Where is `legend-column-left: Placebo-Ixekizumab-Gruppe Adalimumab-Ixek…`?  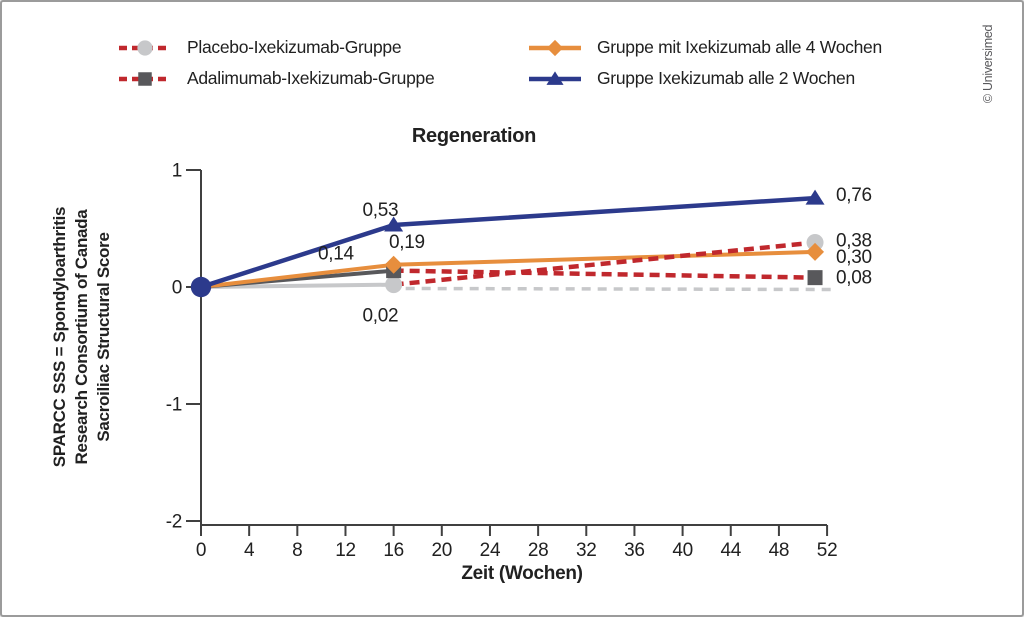 legend-column-left: Placebo-Ixekizumab-Gruppe Adalimumab-Ixek… is located at coordinates (276, 63).